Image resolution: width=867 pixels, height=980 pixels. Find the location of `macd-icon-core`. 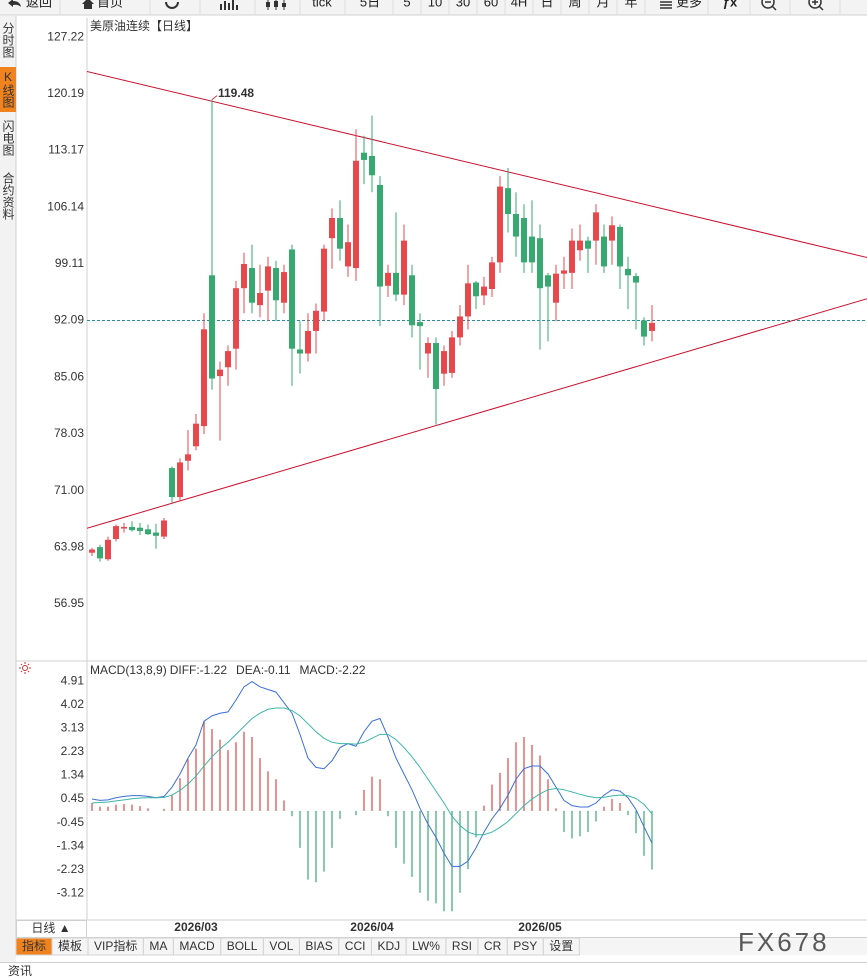

macd-icon-core is located at coordinates (25, 668).